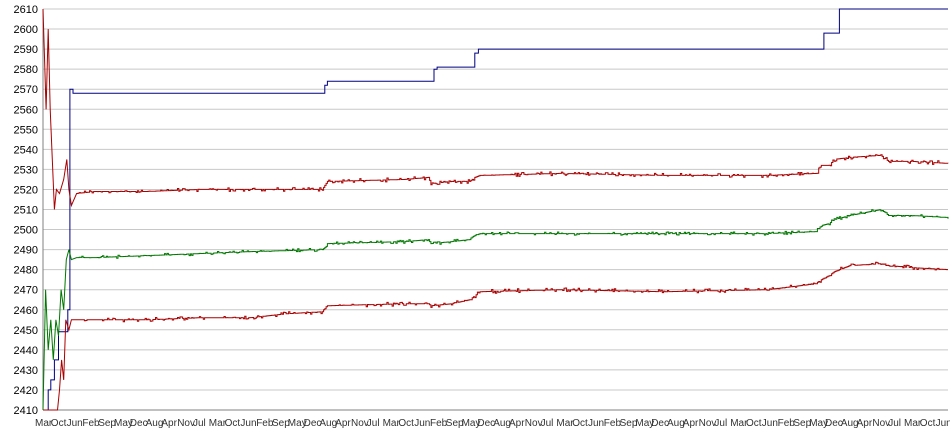 The image size is (950, 435). Describe the element at coordinates (26, 251) in the screenshot. I see `y-tick-label: 2490` at that location.